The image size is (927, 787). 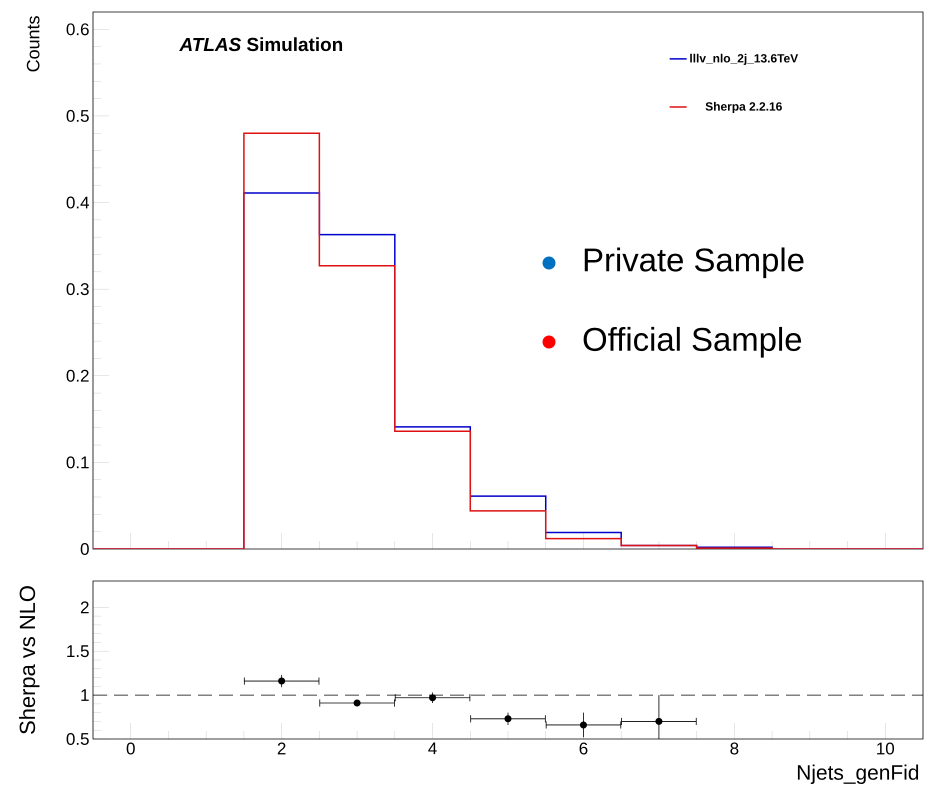 I want to click on x-tick-label: 8, so click(x=734, y=748).